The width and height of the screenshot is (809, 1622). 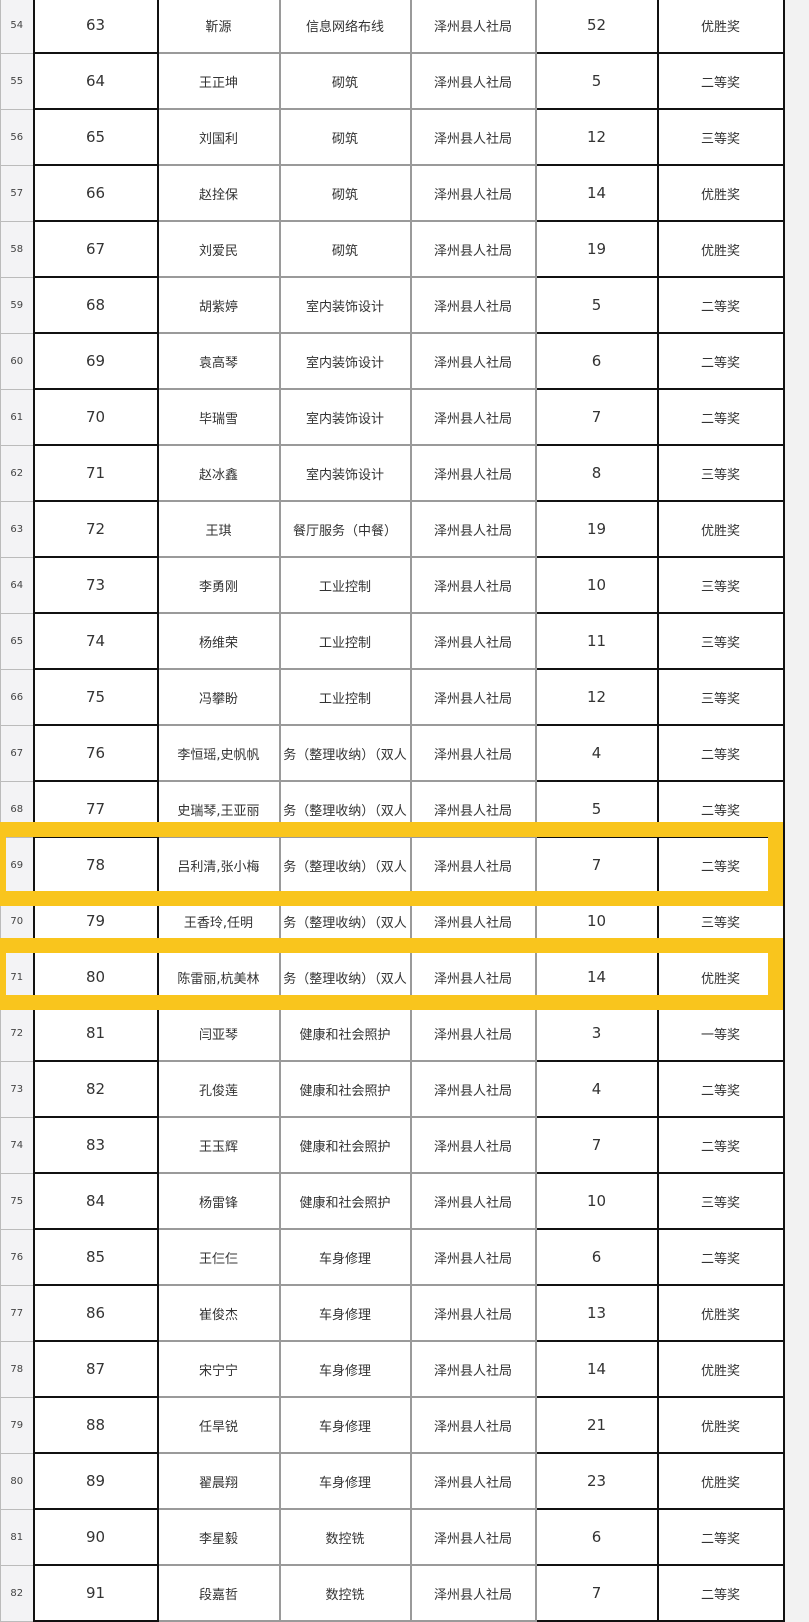 I want to click on row-header: 58, so click(x=17, y=249).